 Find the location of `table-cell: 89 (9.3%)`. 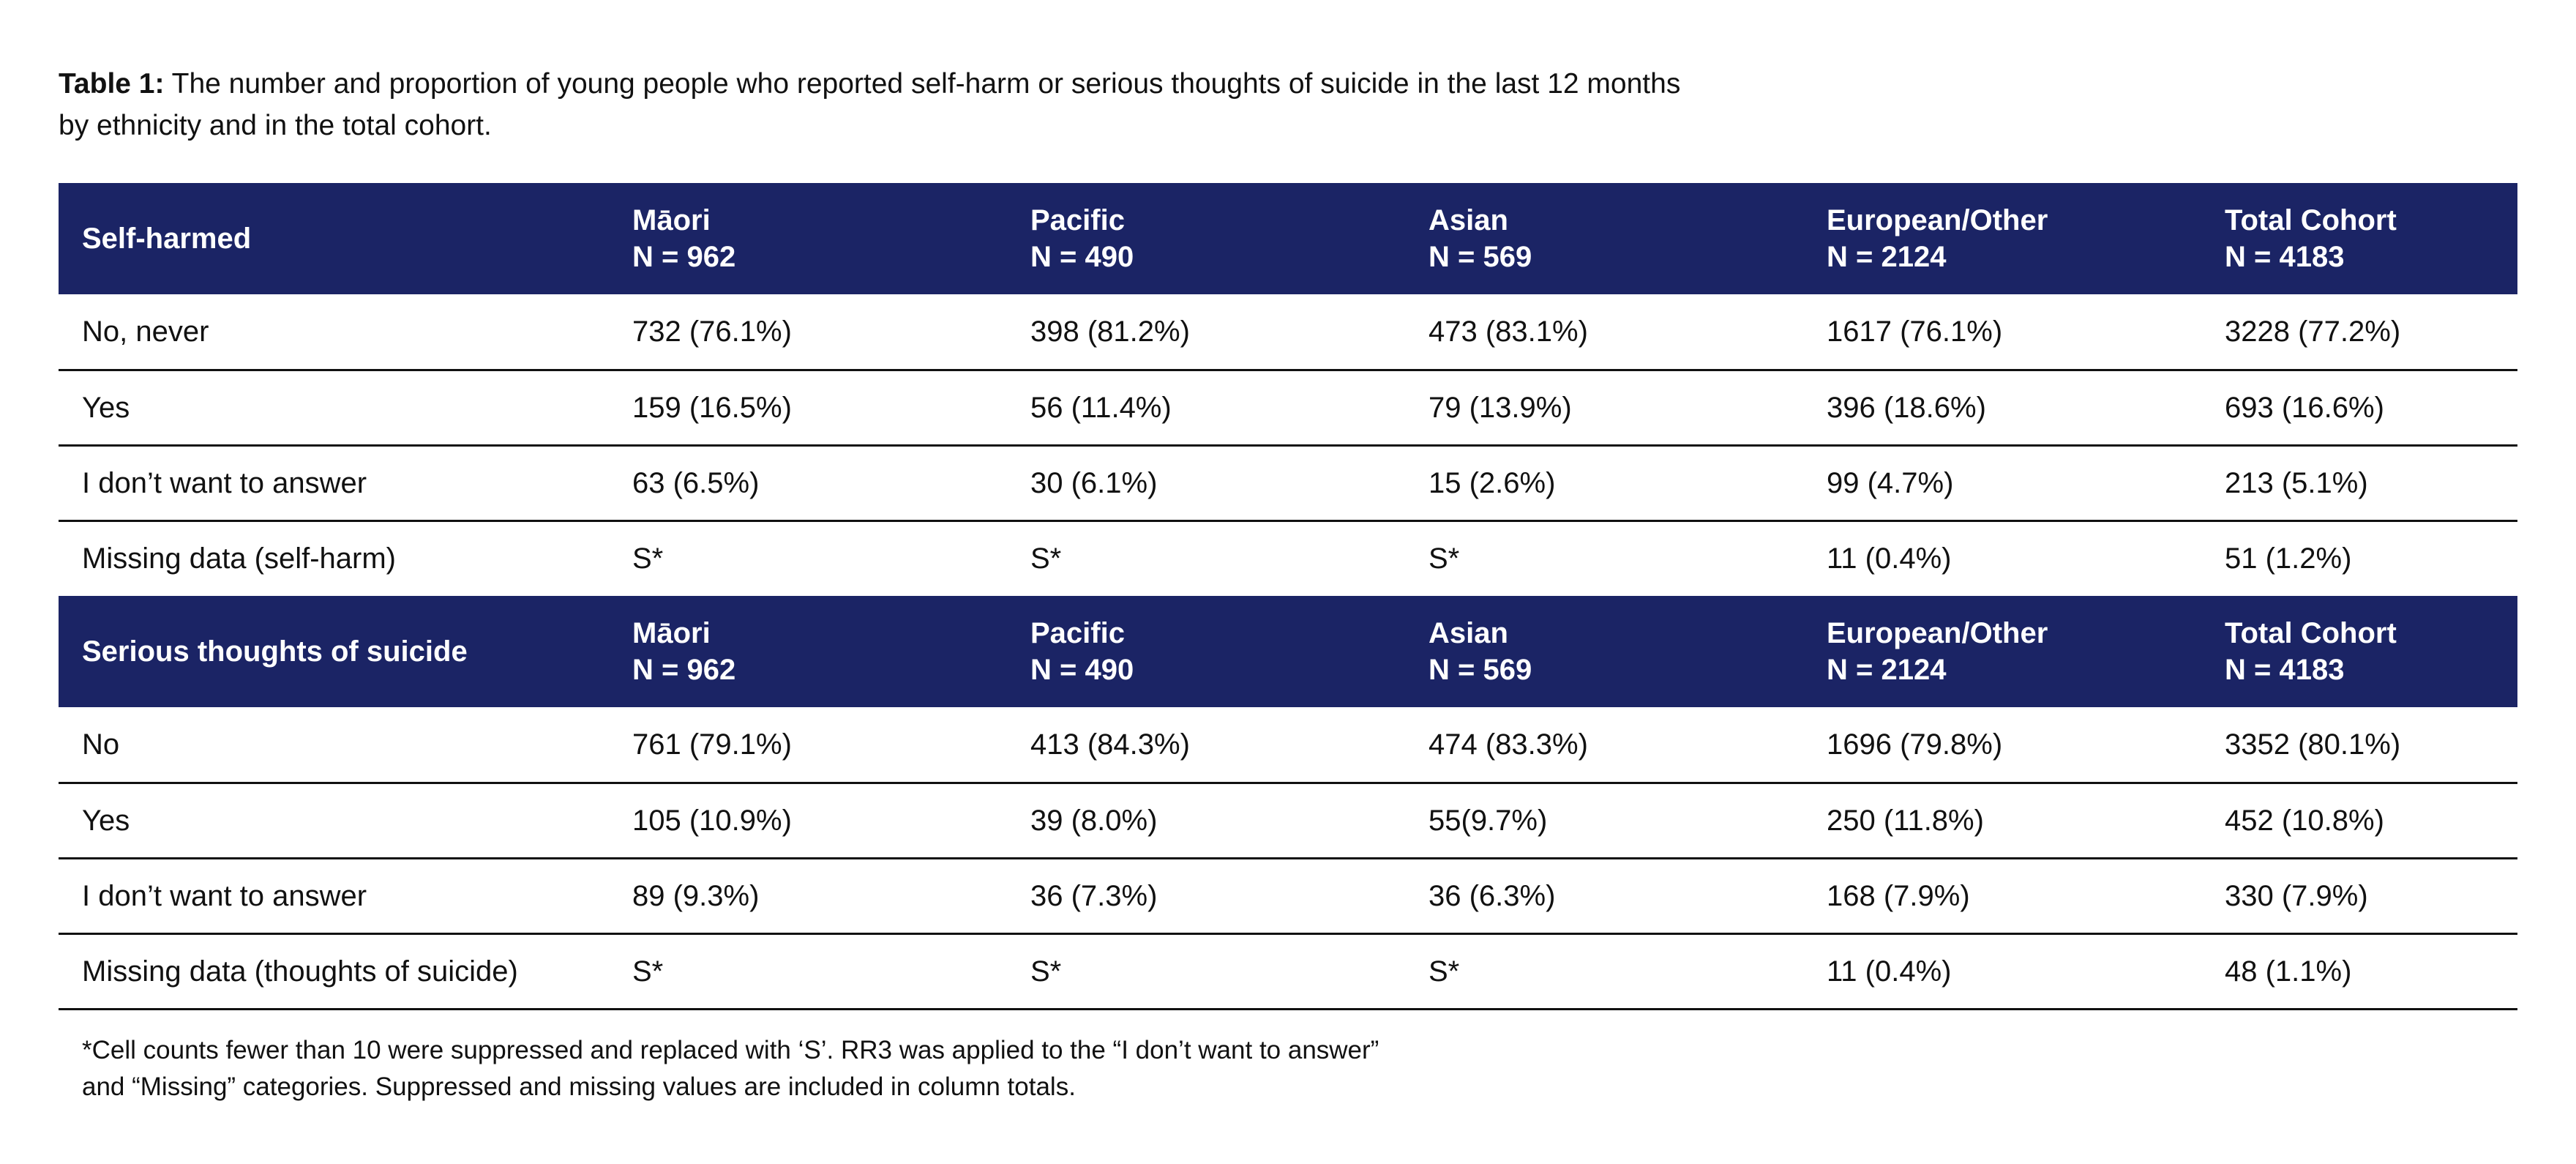

table-cell: 89 (9.3%) is located at coordinates (808, 896).